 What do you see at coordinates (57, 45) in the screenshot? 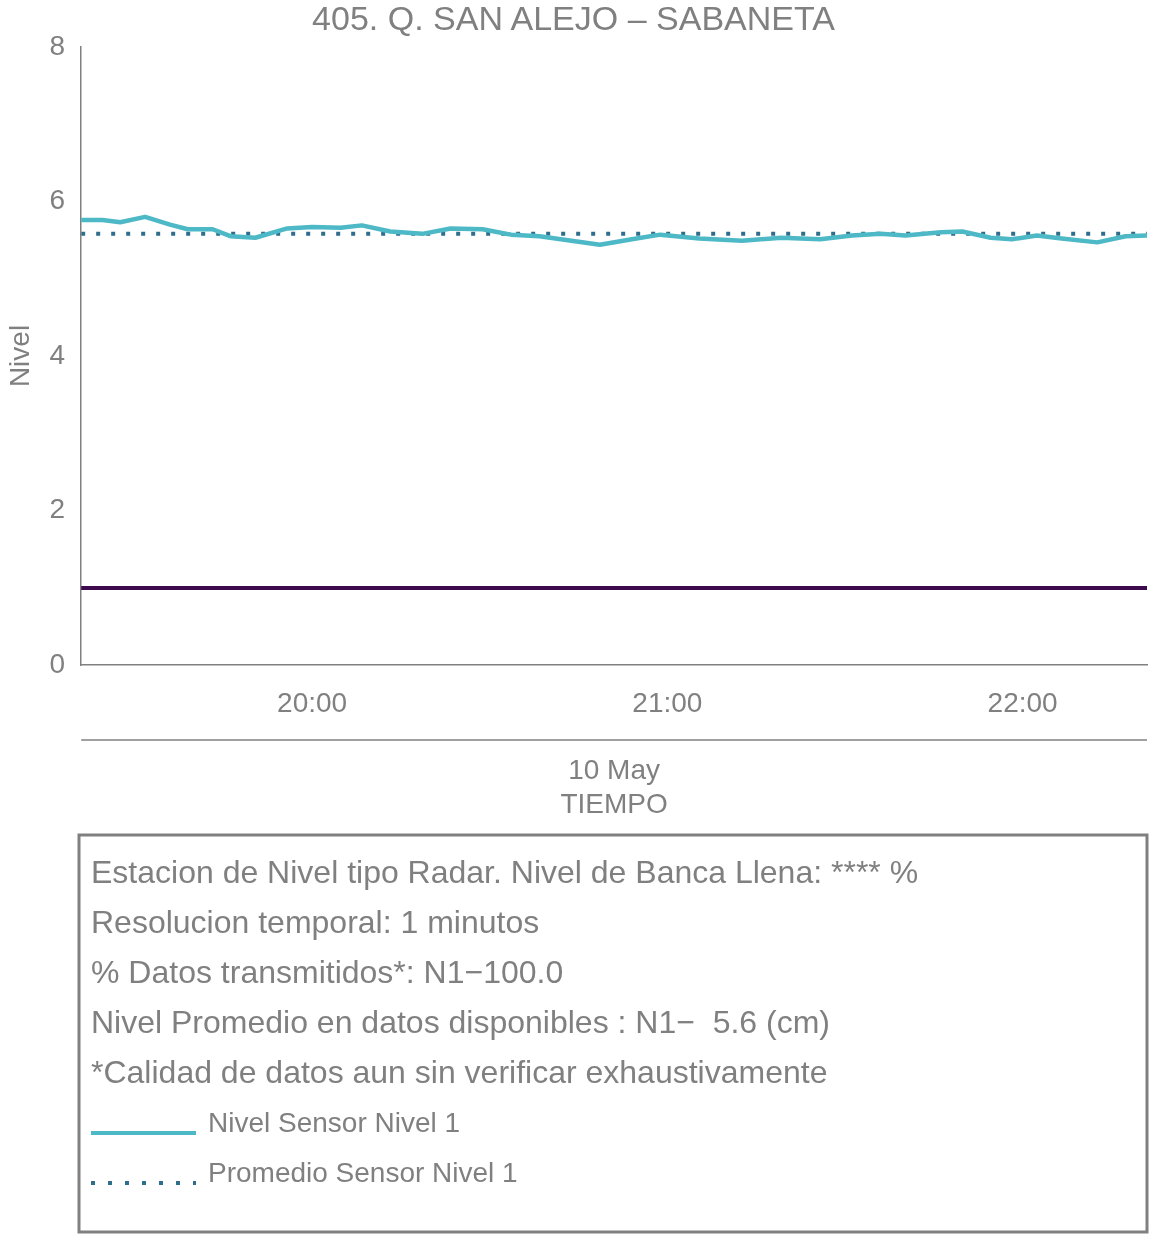
I see `y-tick-label: 8` at bounding box center [57, 45].